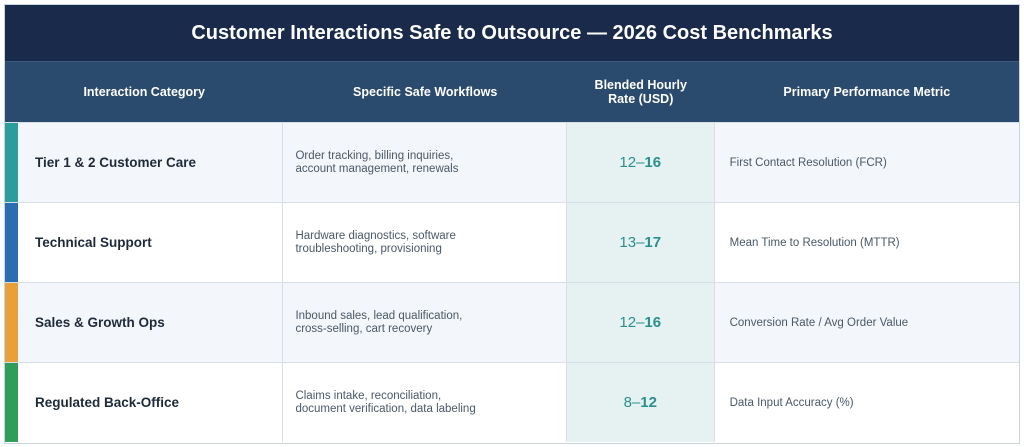  I want to click on rate-low: 8–, so click(632, 402).